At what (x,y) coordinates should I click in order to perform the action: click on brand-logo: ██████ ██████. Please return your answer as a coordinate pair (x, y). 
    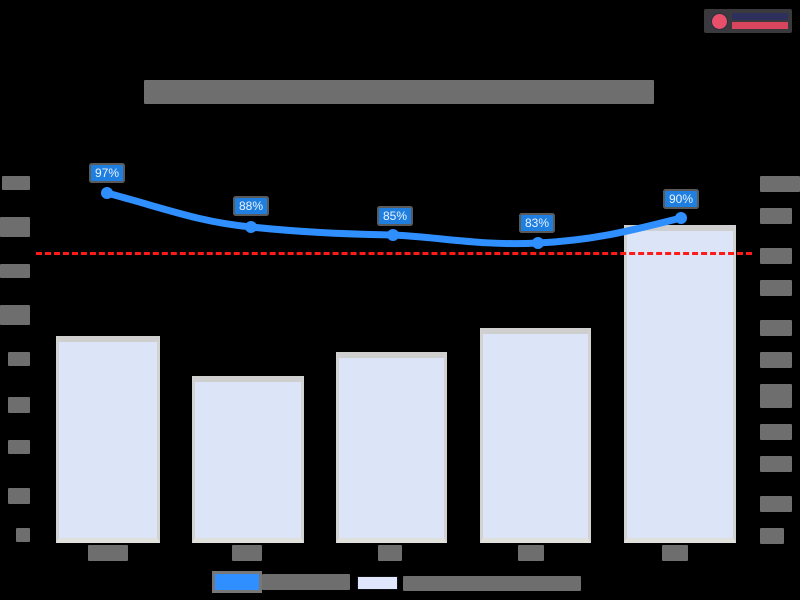
    Looking at the image, I should click on (748, 21).